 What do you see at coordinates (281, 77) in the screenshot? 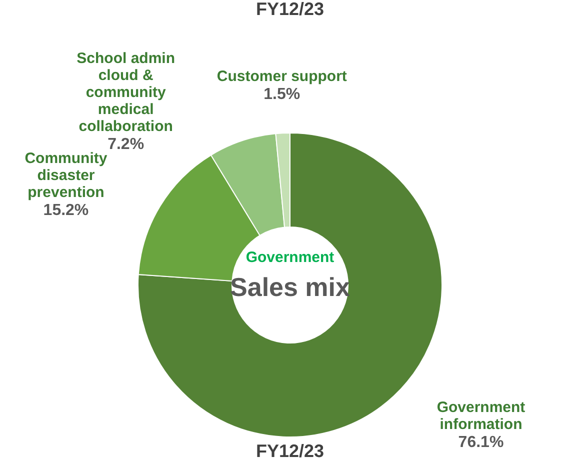
I see `slice-label: Customer support` at bounding box center [281, 77].